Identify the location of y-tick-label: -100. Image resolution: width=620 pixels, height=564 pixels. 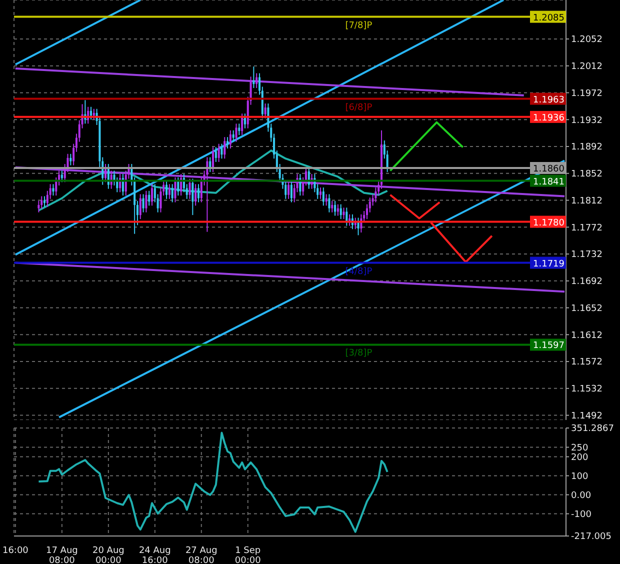
(581, 515).